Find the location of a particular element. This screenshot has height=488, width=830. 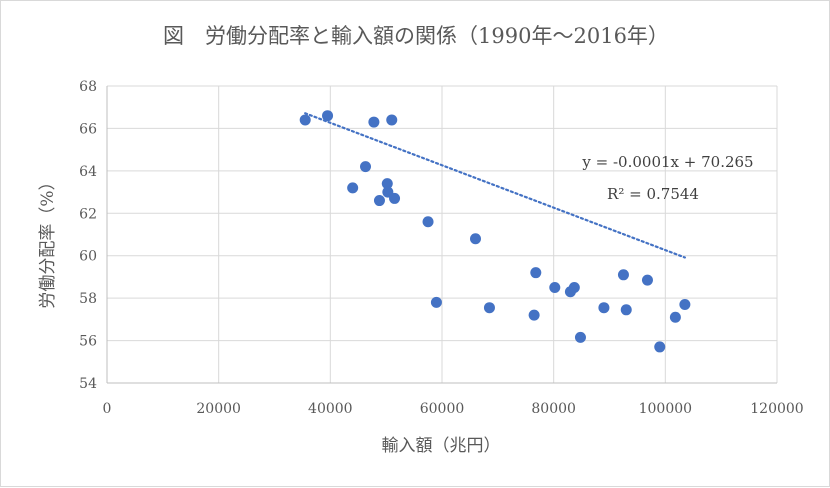

y-axis-label: 労働分配率（%） is located at coordinates (48, 240).